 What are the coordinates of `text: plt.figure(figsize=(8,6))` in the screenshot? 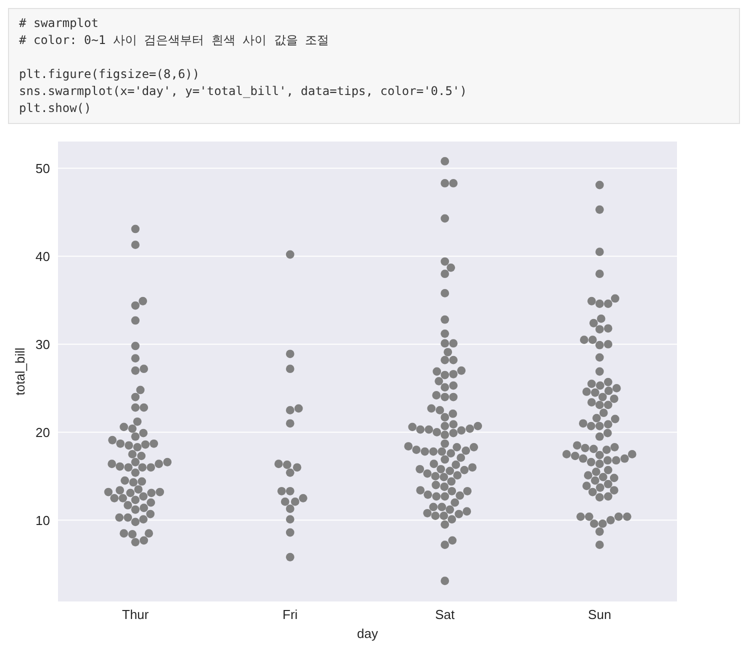 It's located at (110, 74).